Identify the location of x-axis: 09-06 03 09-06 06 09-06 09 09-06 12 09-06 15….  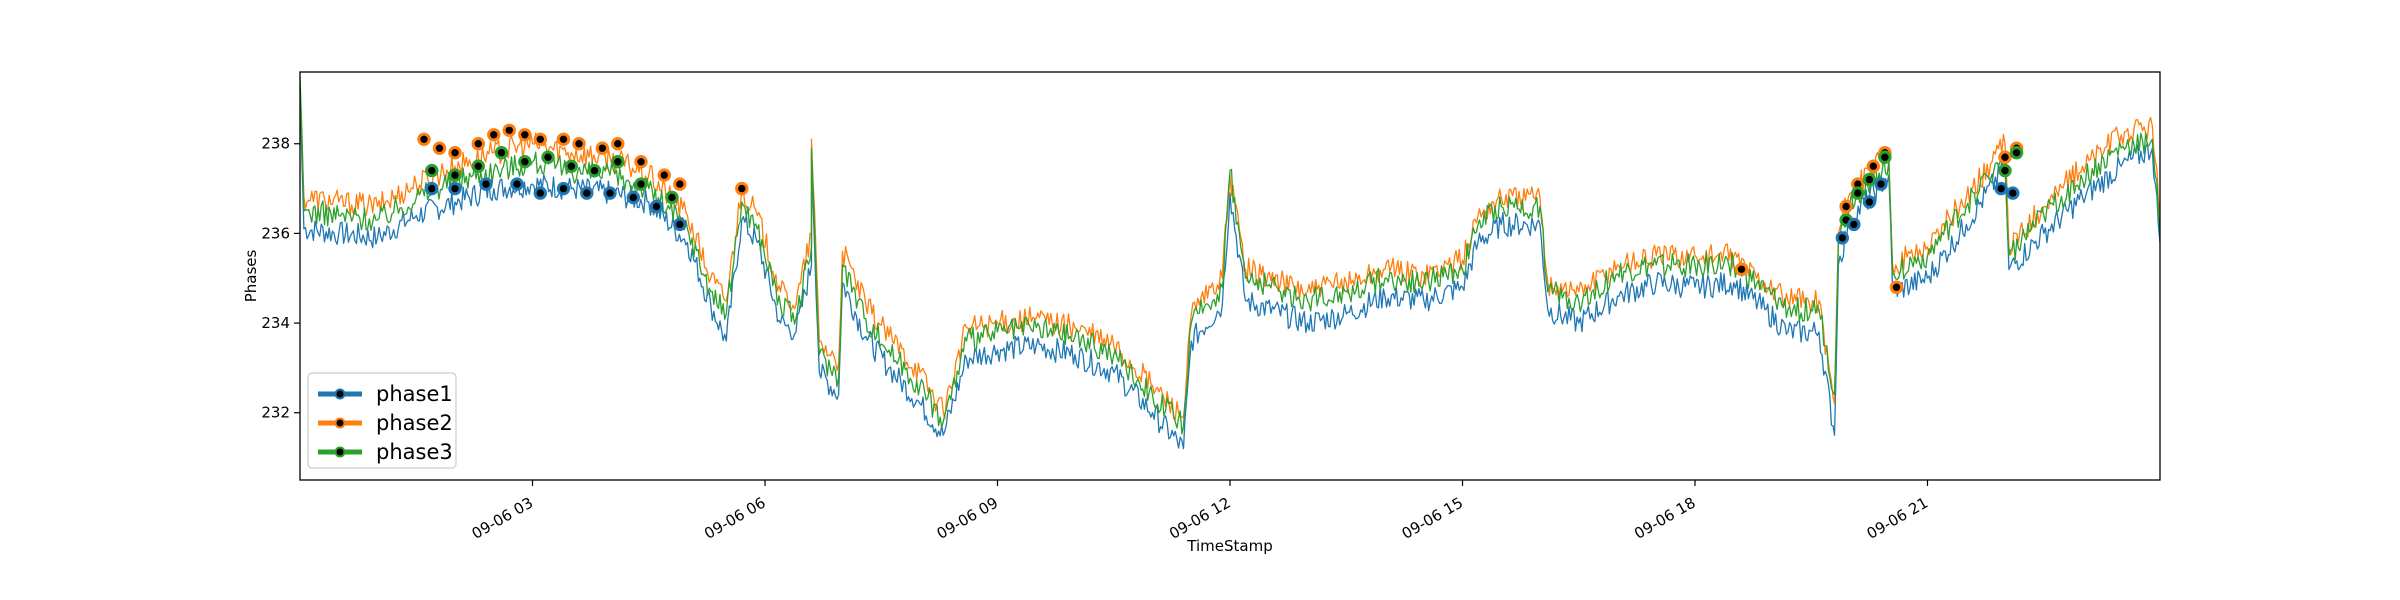
(1200, 511).